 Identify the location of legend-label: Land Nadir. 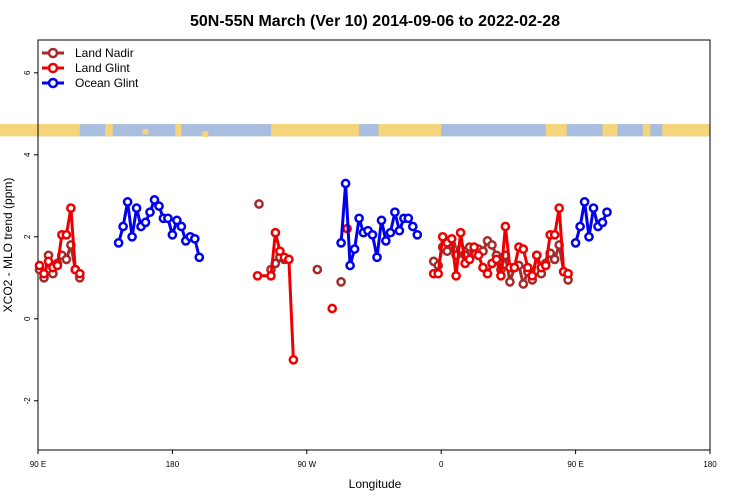
(104, 53).